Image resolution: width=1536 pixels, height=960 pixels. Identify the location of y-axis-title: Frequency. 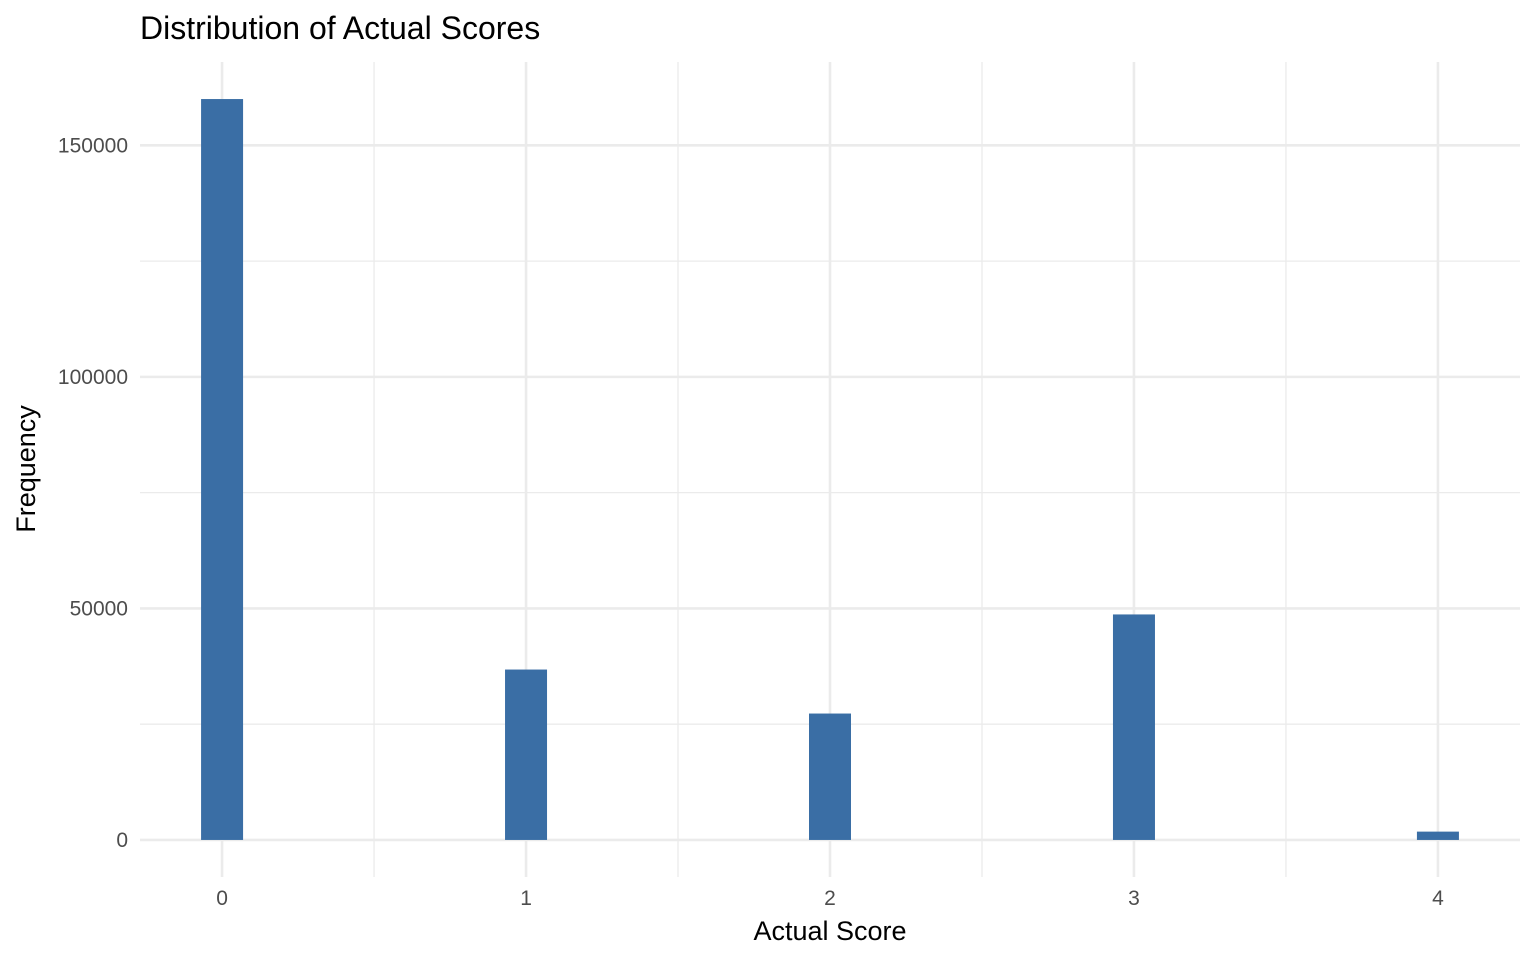
(26, 469).